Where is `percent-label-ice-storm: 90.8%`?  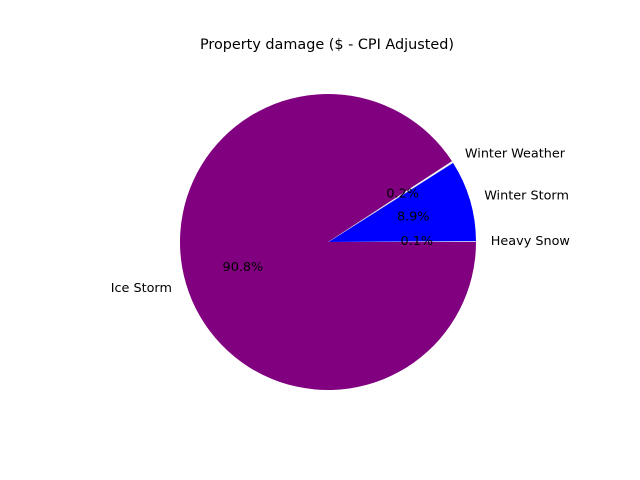 percent-label-ice-storm: 90.8% is located at coordinates (243, 267).